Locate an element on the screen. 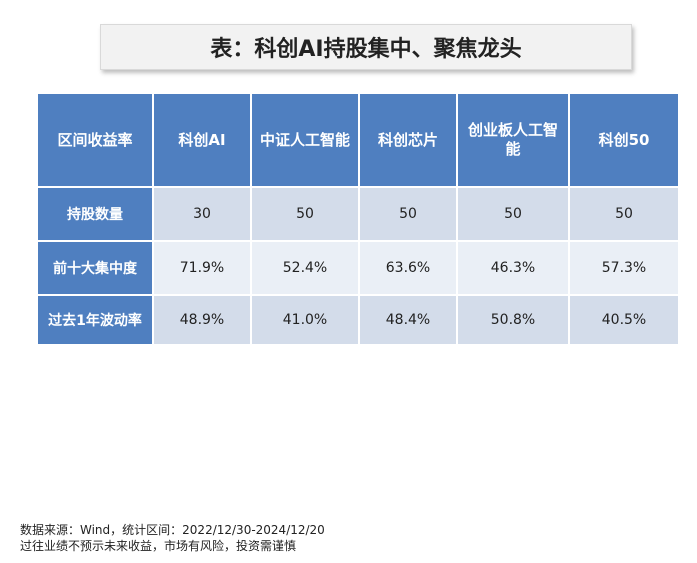 Image resolution: width=697 pixels, height=563 pixels. risk-disclaimer: 过往业绩不预示未来收益，市场有风险，投资需谨慎 is located at coordinates (158, 546).